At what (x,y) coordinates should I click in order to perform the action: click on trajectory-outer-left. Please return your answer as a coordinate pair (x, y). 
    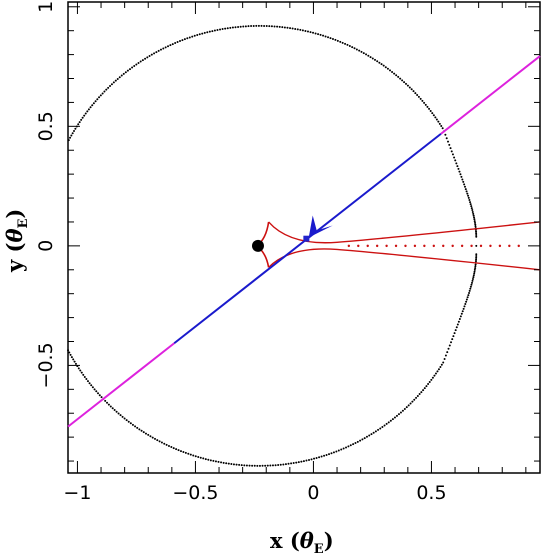
    Looking at the image, I should click on (121, 385).